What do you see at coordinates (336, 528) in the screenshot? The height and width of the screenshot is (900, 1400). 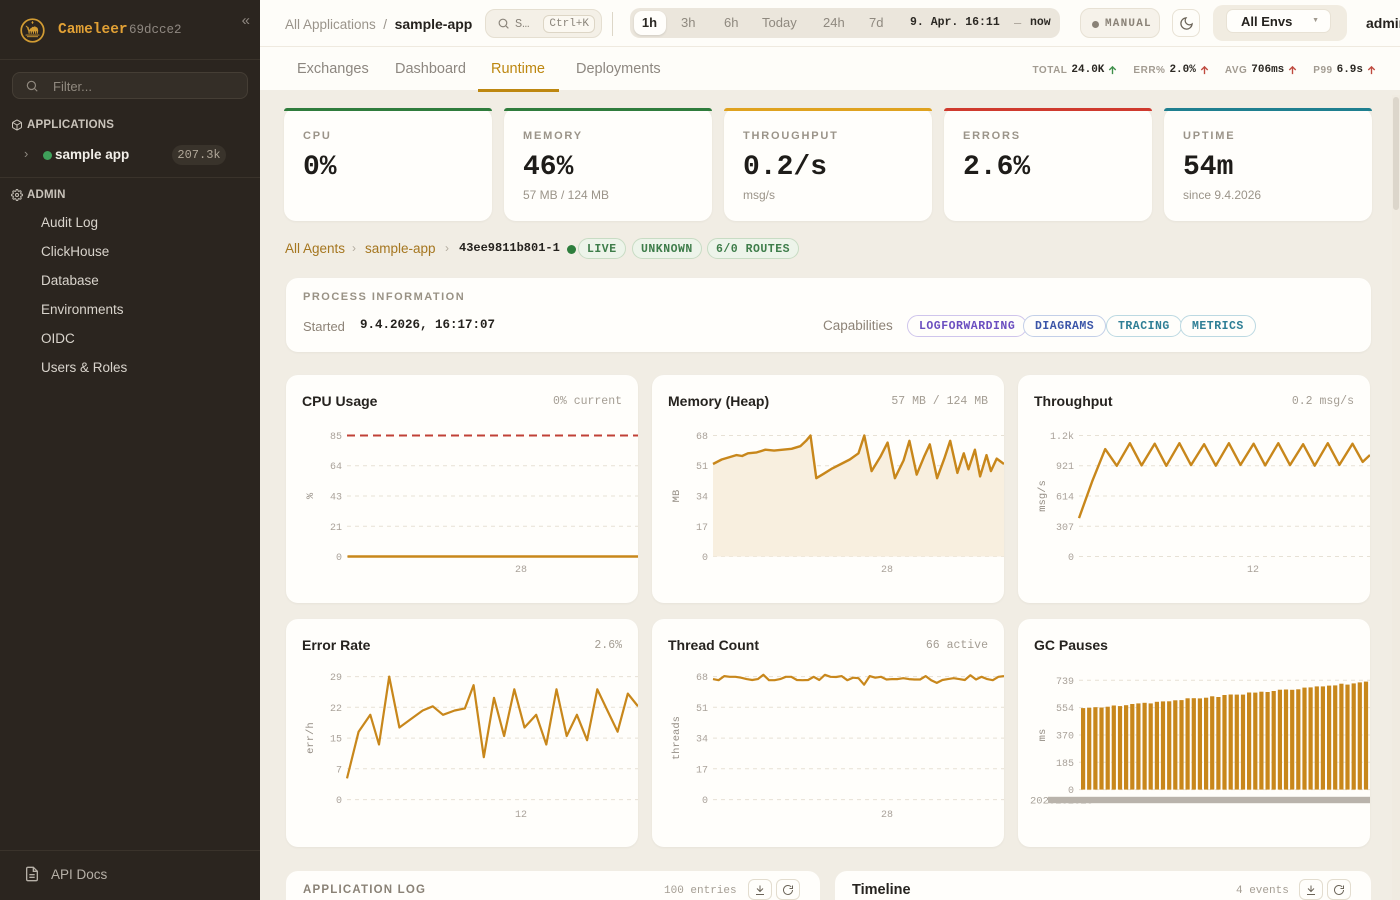 I see `svg-text: 21` at bounding box center [336, 528].